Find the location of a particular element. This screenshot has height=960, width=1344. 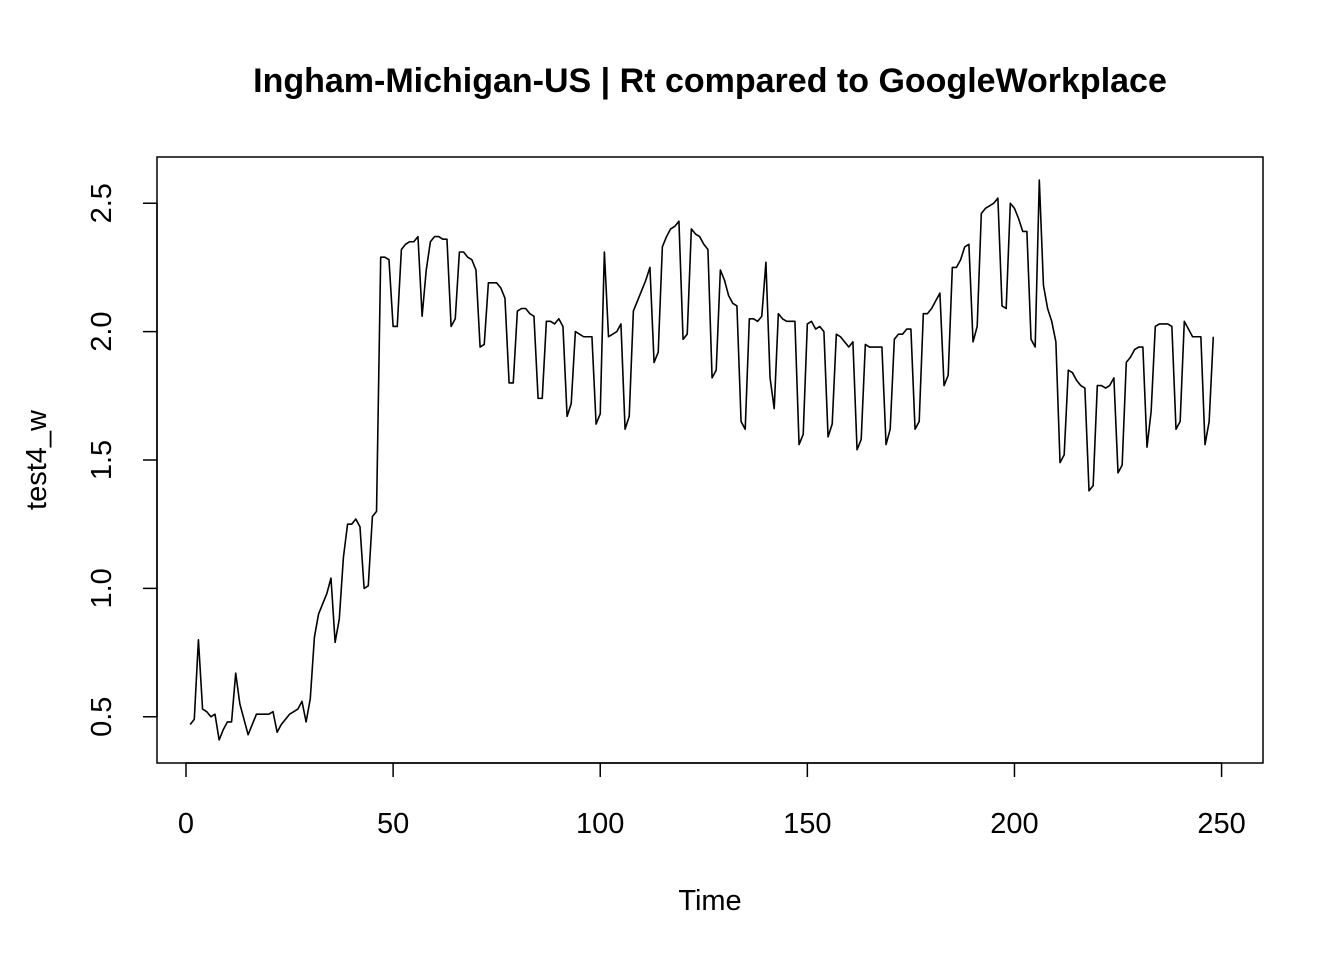

x-axis-label: Time is located at coordinates (709, 901).